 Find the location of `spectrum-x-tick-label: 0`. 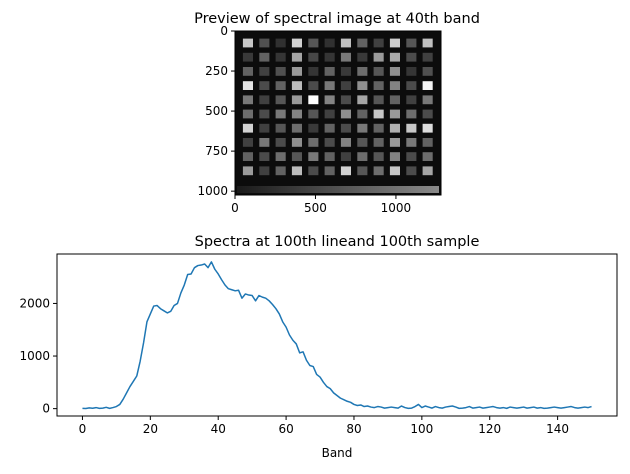

spectrum-x-tick-label: 0 is located at coordinates (83, 429).